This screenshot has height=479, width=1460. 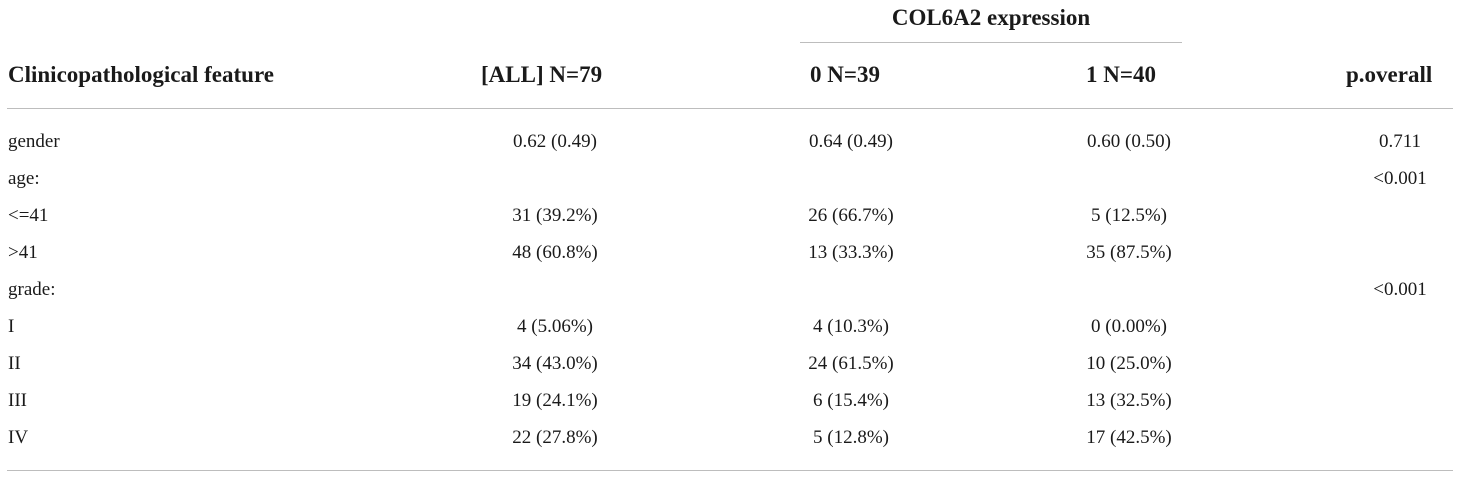 I want to click on cell-p-overall: 0.711, so click(x=1400, y=141).